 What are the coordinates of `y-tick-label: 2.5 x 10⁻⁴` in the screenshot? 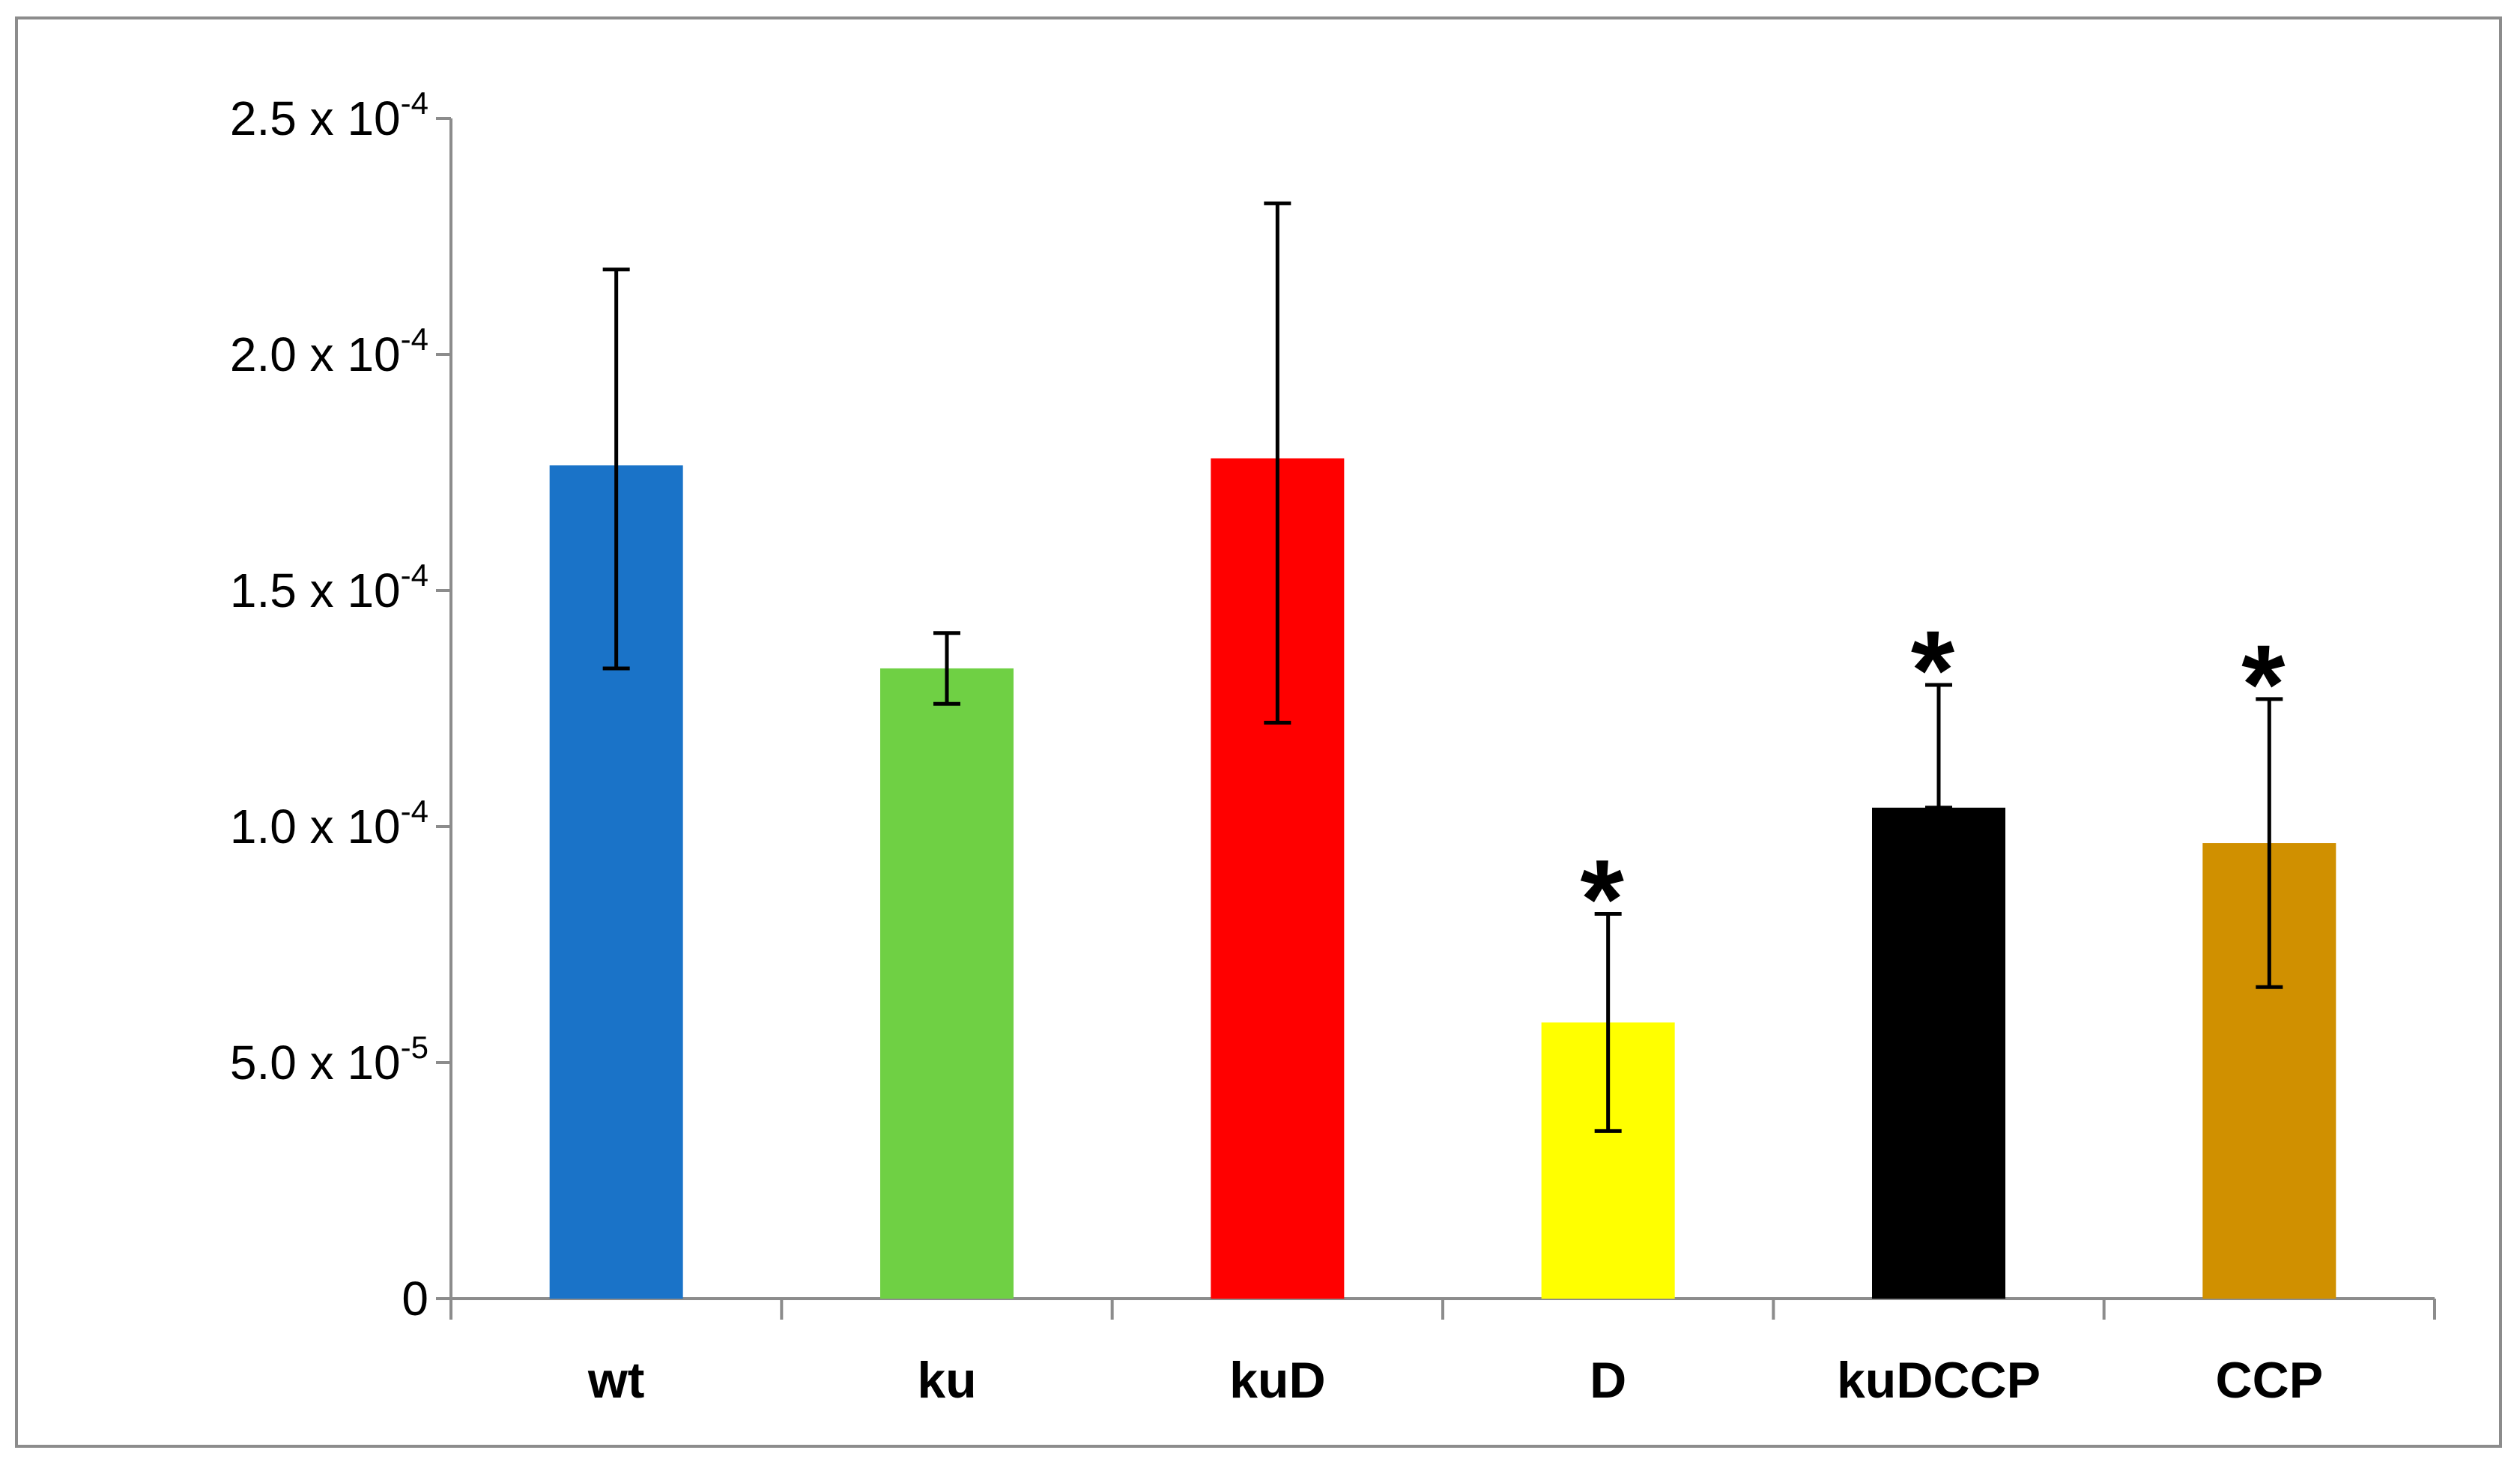 It's located at (329, 115).